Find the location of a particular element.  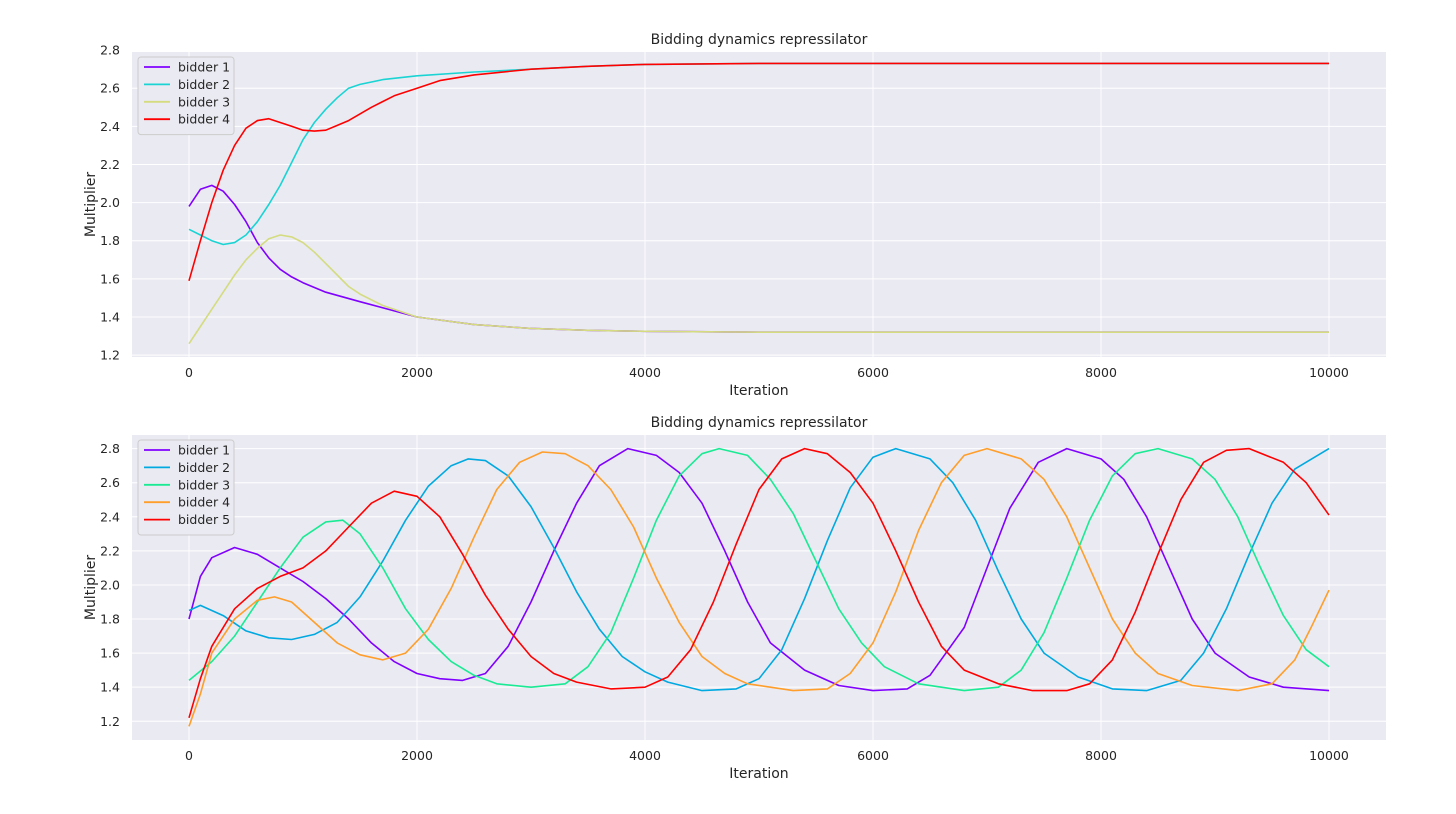

legend: bidder 1 bidder 2 bidder 3 bidder 4 bidder 5 is located at coordinates (186, 487).